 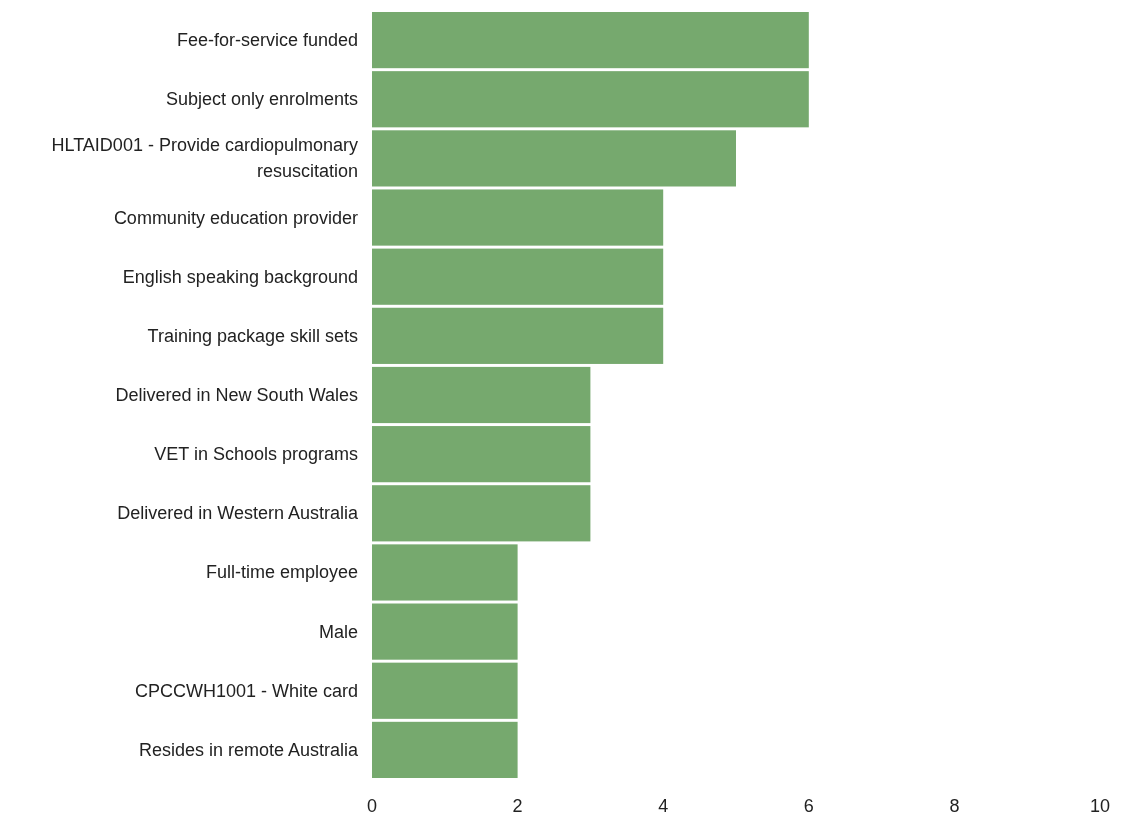 What do you see at coordinates (808, 805) in the screenshot?
I see `x-tick-label: 6` at bounding box center [808, 805].